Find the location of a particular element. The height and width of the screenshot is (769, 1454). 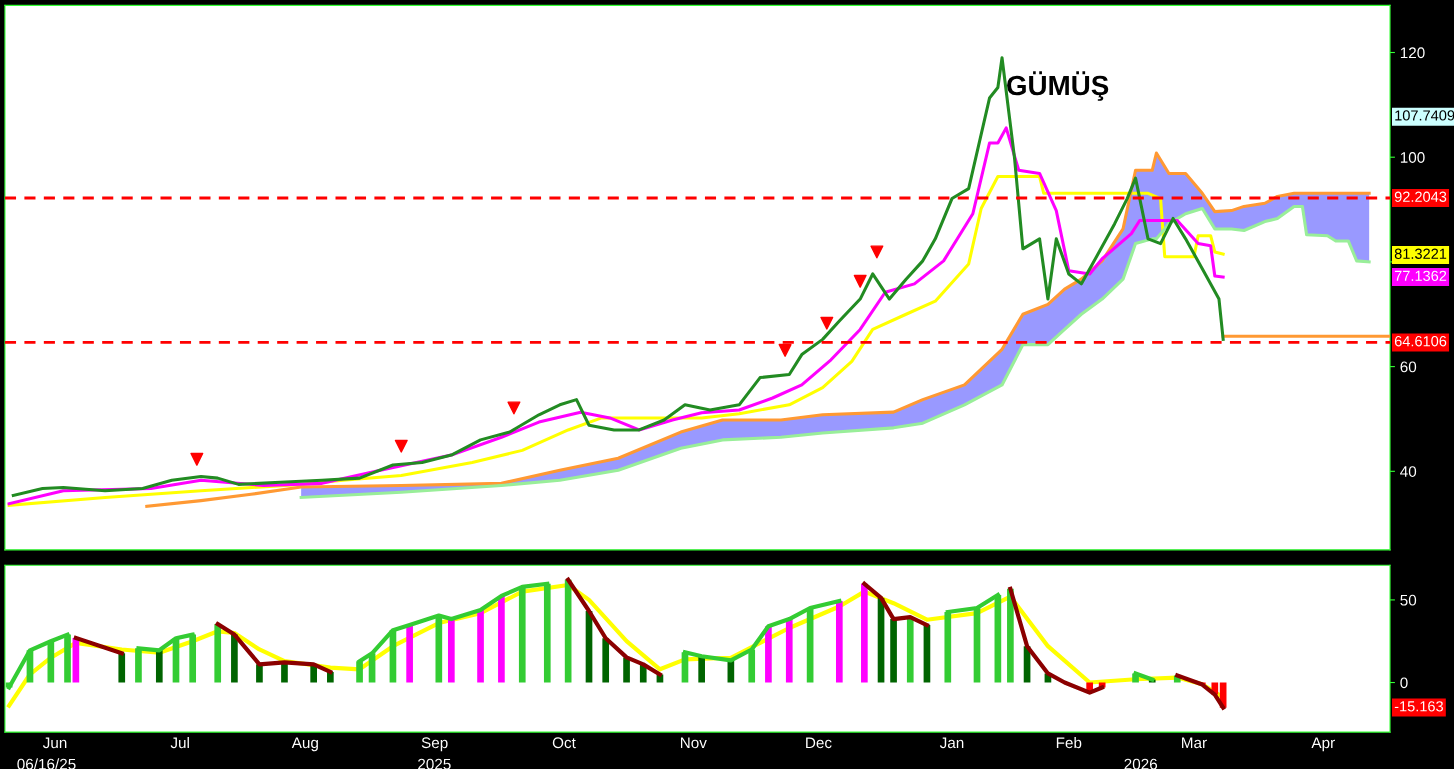

y-tick-label: 100 is located at coordinates (1412, 157).